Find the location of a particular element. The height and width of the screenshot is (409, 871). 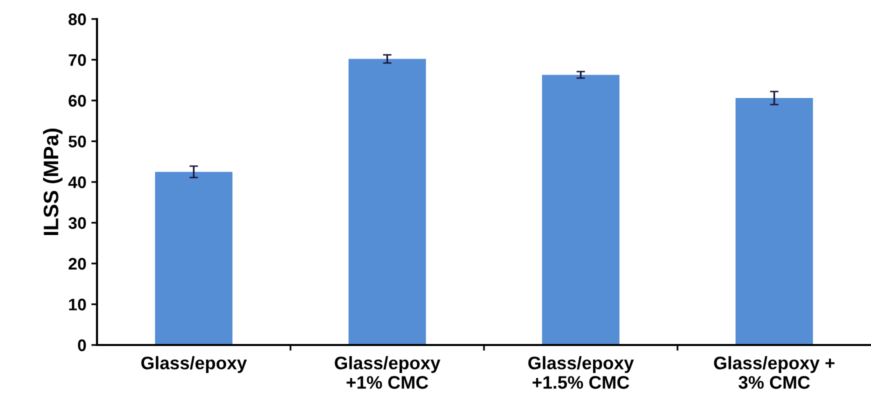

x-tick-label: Glass/epoxy is located at coordinates (194, 364).